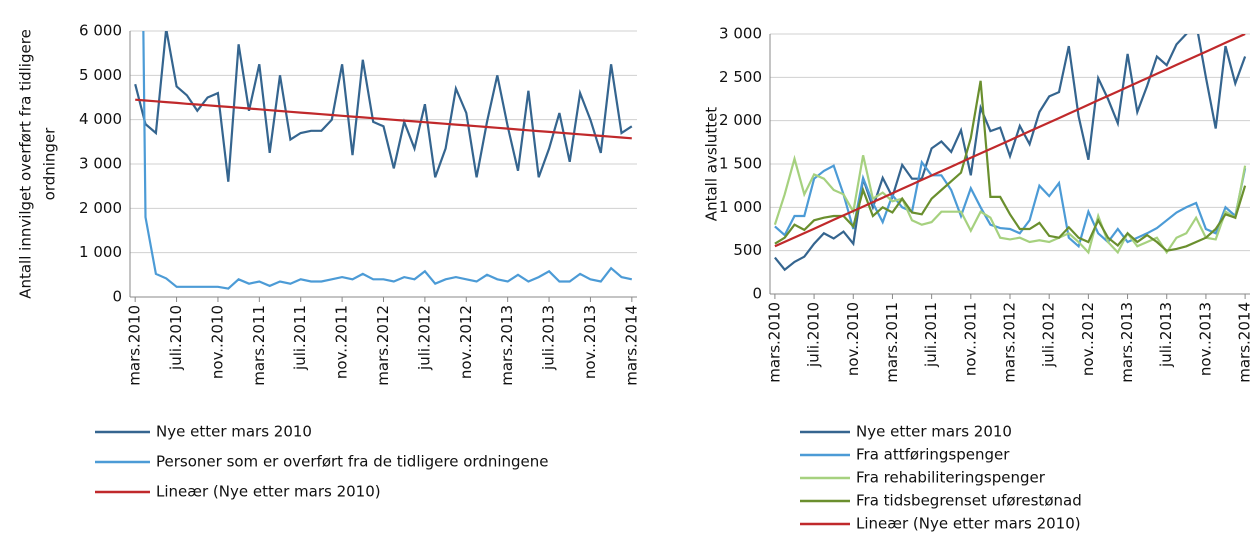 This screenshot has width=1259, height=539. Describe the element at coordinates (969, 501) in the screenshot. I see `legend-label: Fra tidsbegrenset uførestønad` at that location.